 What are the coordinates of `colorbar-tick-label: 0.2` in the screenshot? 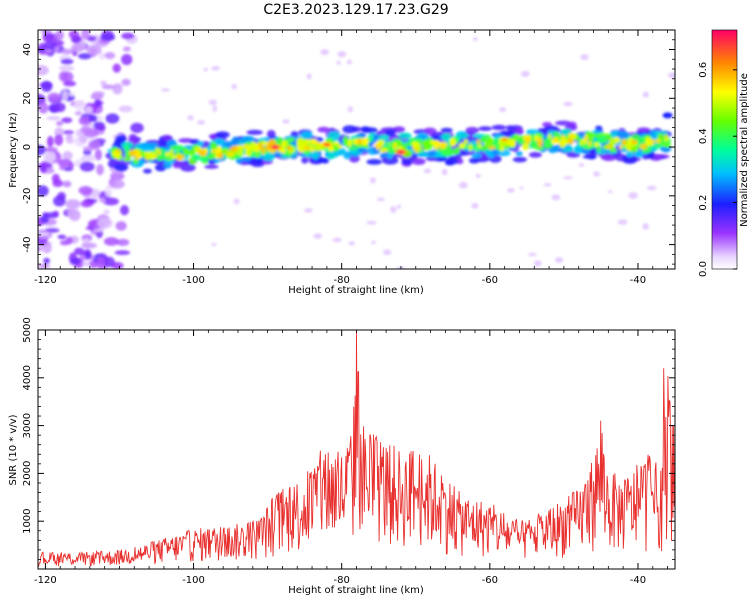 It's located at (703, 203).